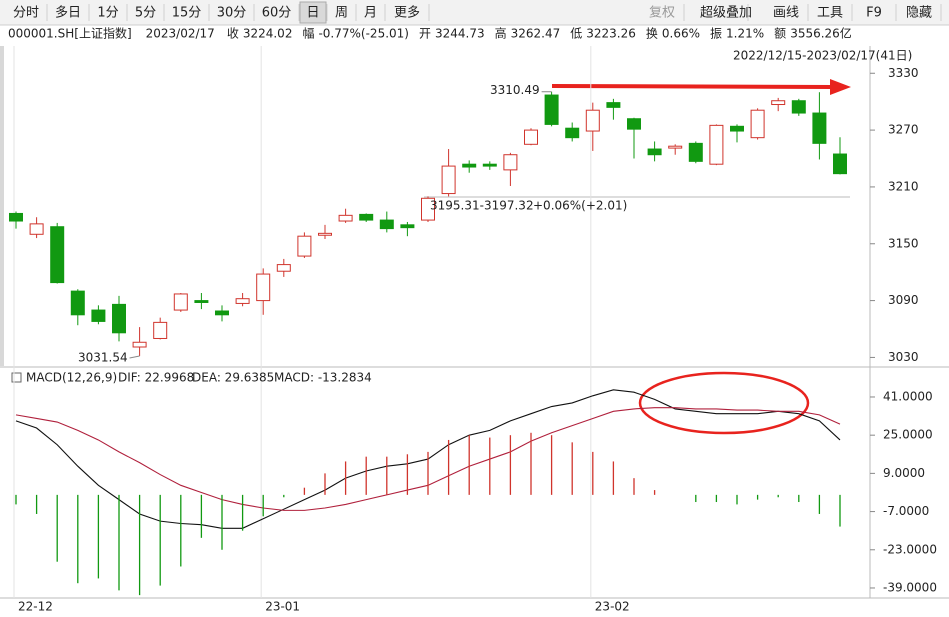 Image resolution: width=949 pixels, height=617 pixels. I want to click on arrow-head, so click(840, 87).